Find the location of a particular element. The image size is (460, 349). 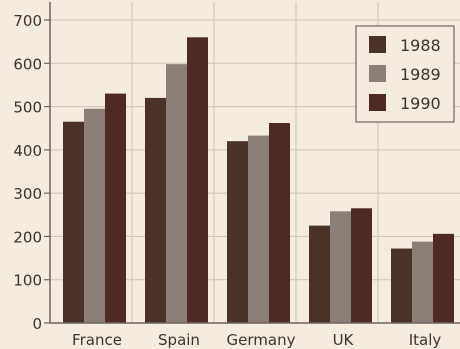

x-tick-label: Spain is located at coordinates (179, 340).